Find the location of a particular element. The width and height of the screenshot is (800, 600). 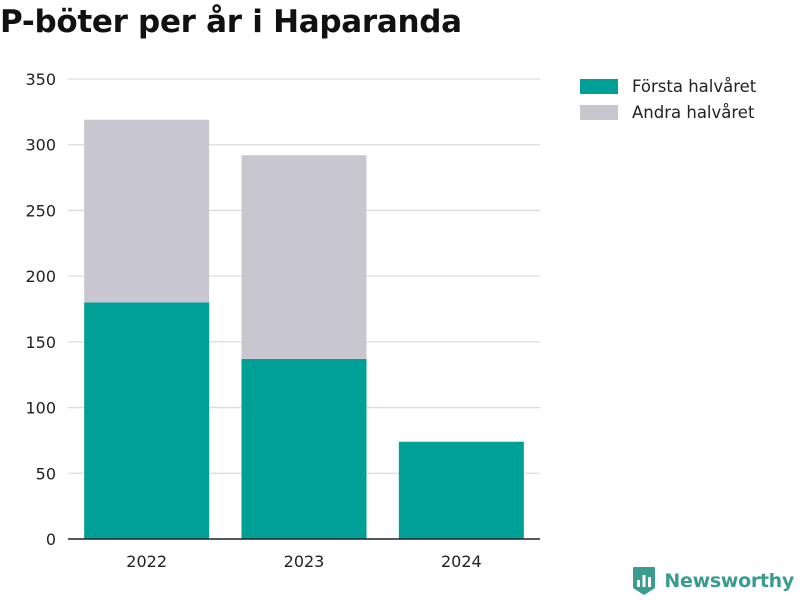

brand-logo: Newsworthy is located at coordinates (713, 581).